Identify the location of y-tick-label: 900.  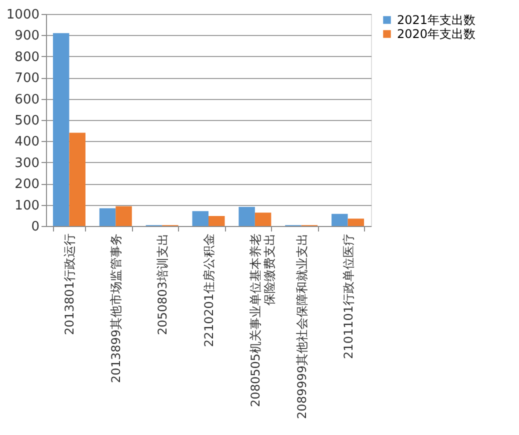
(27, 36).